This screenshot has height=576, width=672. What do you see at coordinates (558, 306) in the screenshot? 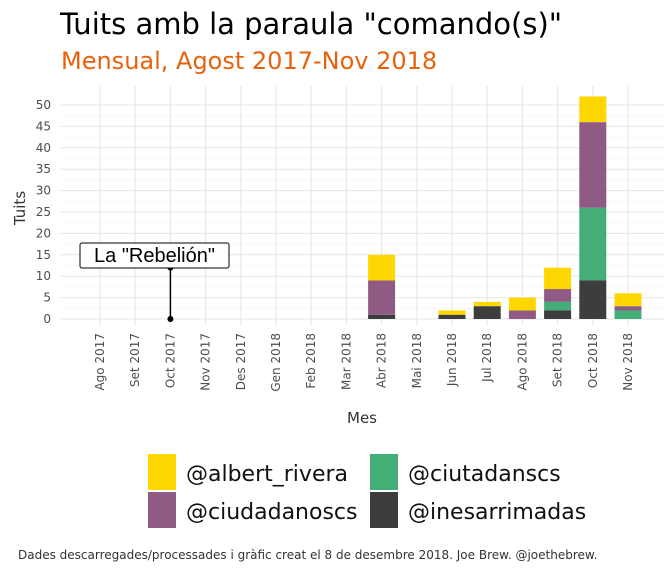
I see `bar-ciutadanscs-set-2018` at bounding box center [558, 306].